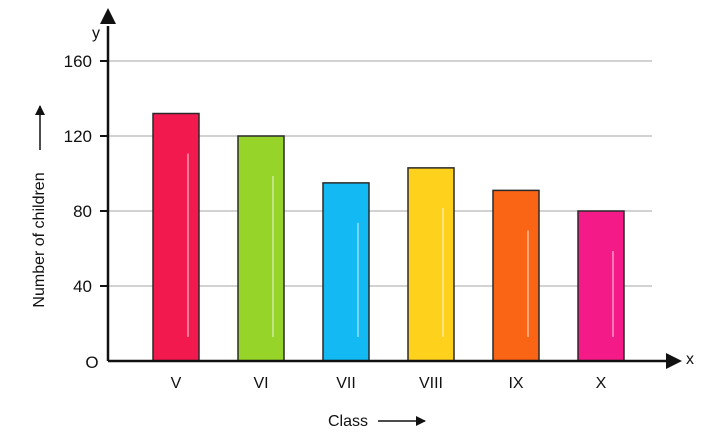 Image resolution: width=728 pixels, height=439 pixels. I want to click on x-tick-label: VII, so click(346, 383).